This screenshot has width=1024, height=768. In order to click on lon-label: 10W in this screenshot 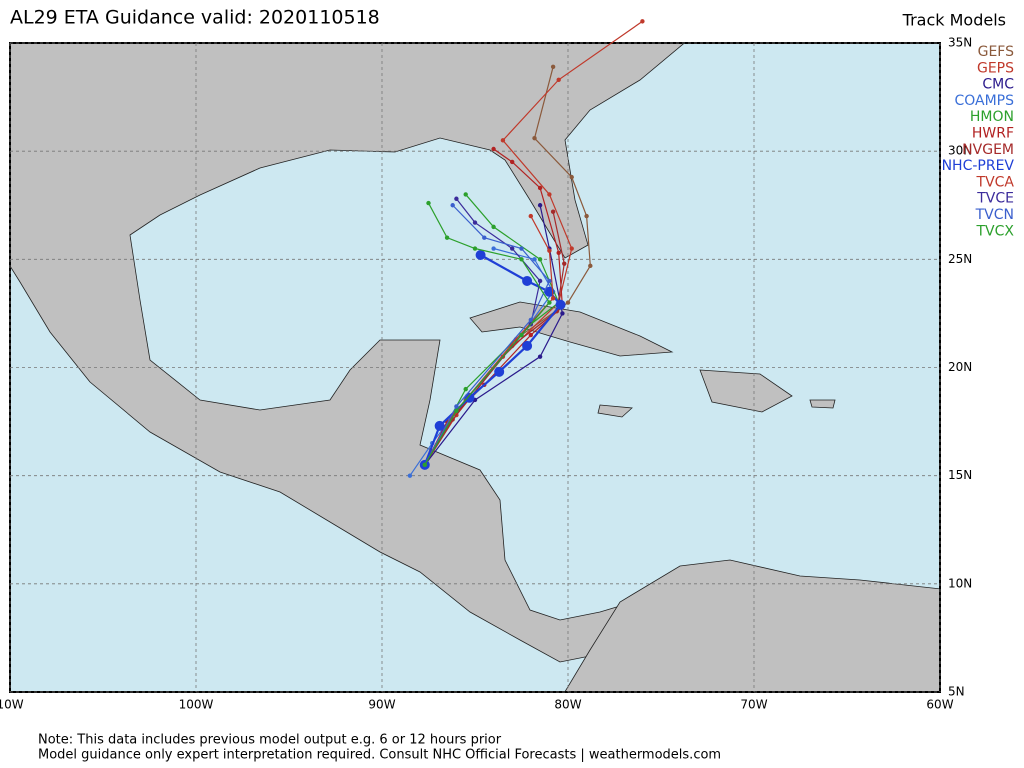, I will do `click(12, 705)`.